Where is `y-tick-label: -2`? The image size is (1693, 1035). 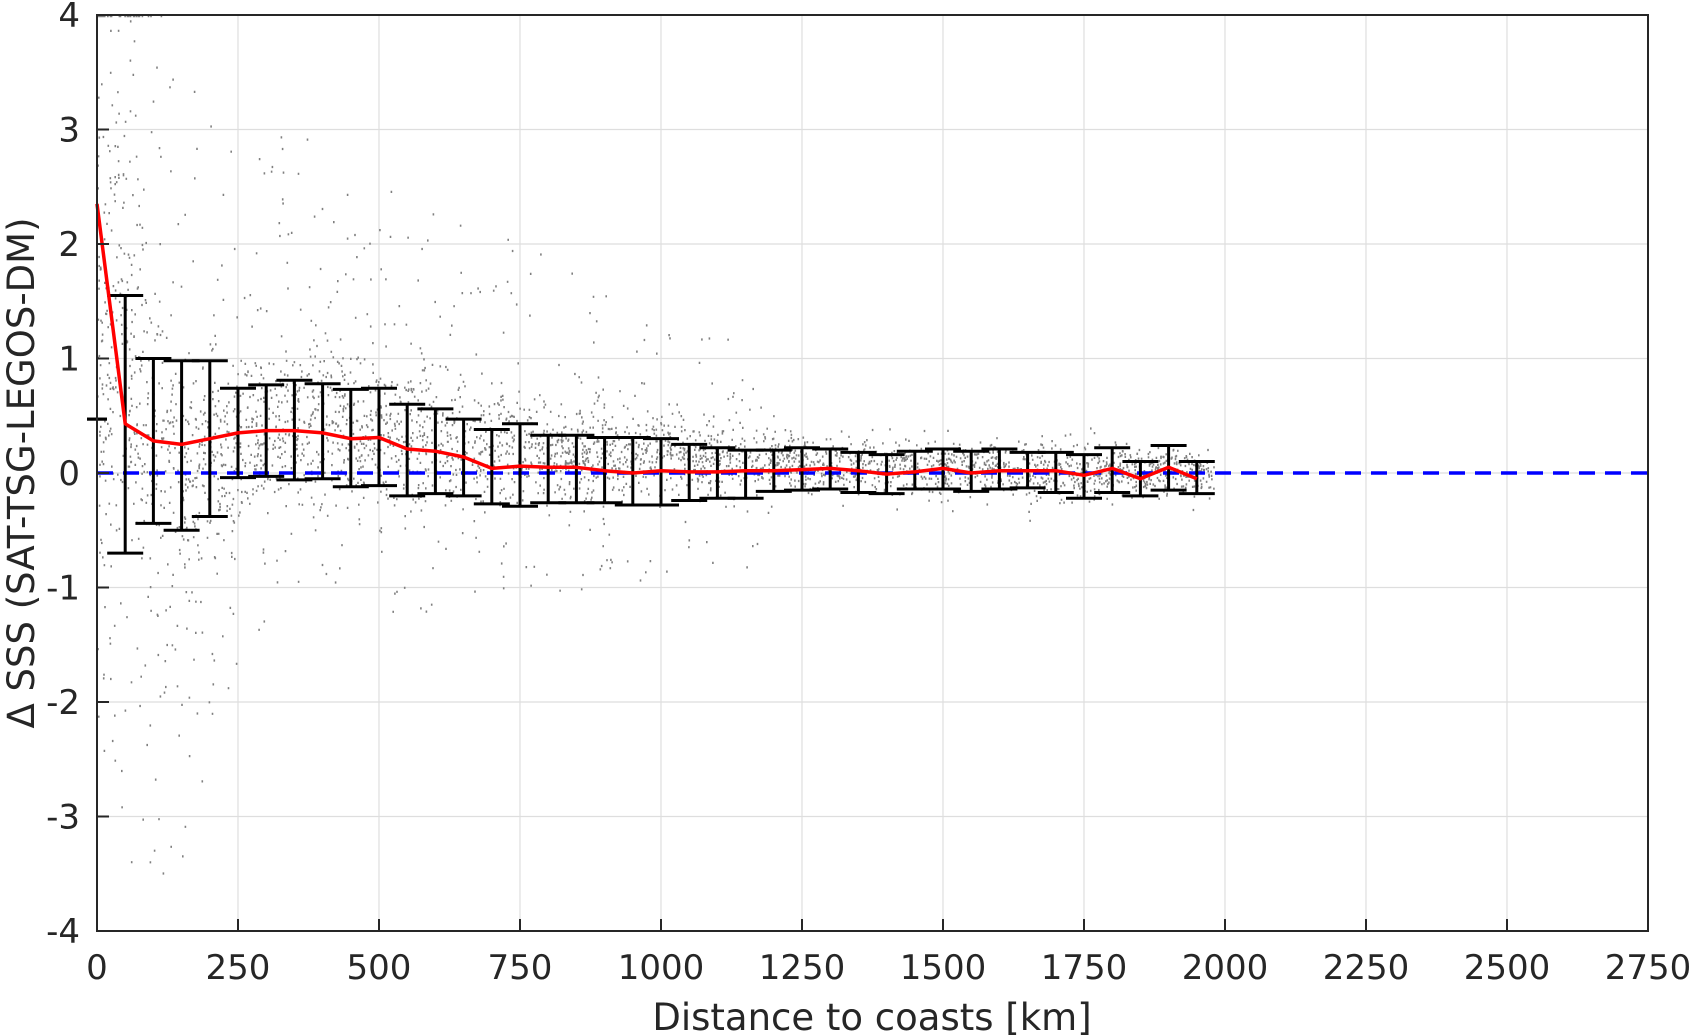
y-tick-label: -2 is located at coordinates (63, 703).